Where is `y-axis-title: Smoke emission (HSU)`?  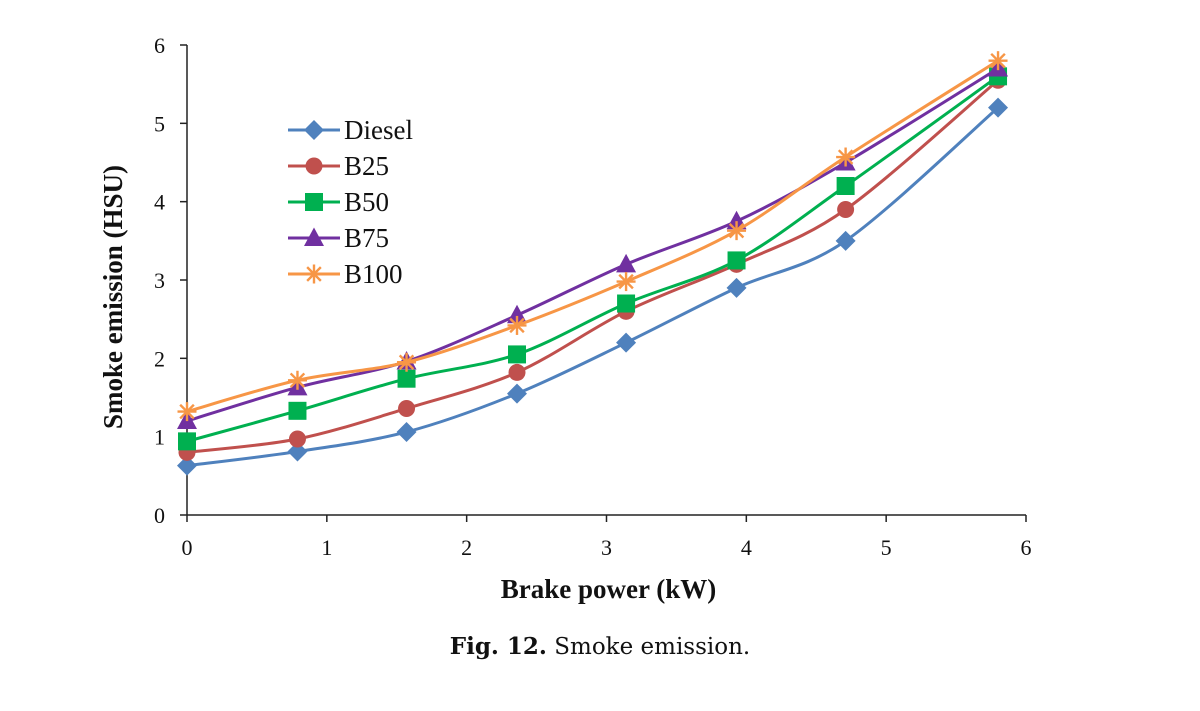 y-axis-title: Smoke emission (HSU) is located at coordinates (113, 297).